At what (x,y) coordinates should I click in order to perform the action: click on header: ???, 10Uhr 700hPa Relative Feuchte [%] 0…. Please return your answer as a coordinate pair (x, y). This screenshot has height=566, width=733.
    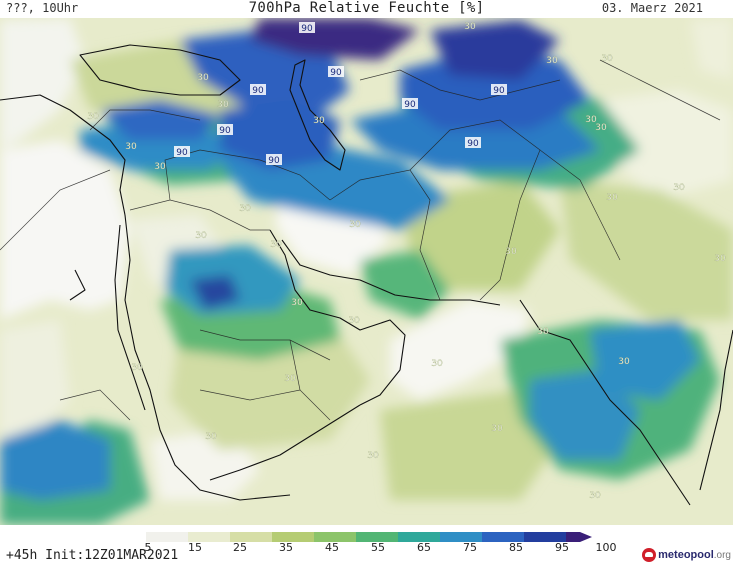
    Looking at the image, I should click on (366, 9).